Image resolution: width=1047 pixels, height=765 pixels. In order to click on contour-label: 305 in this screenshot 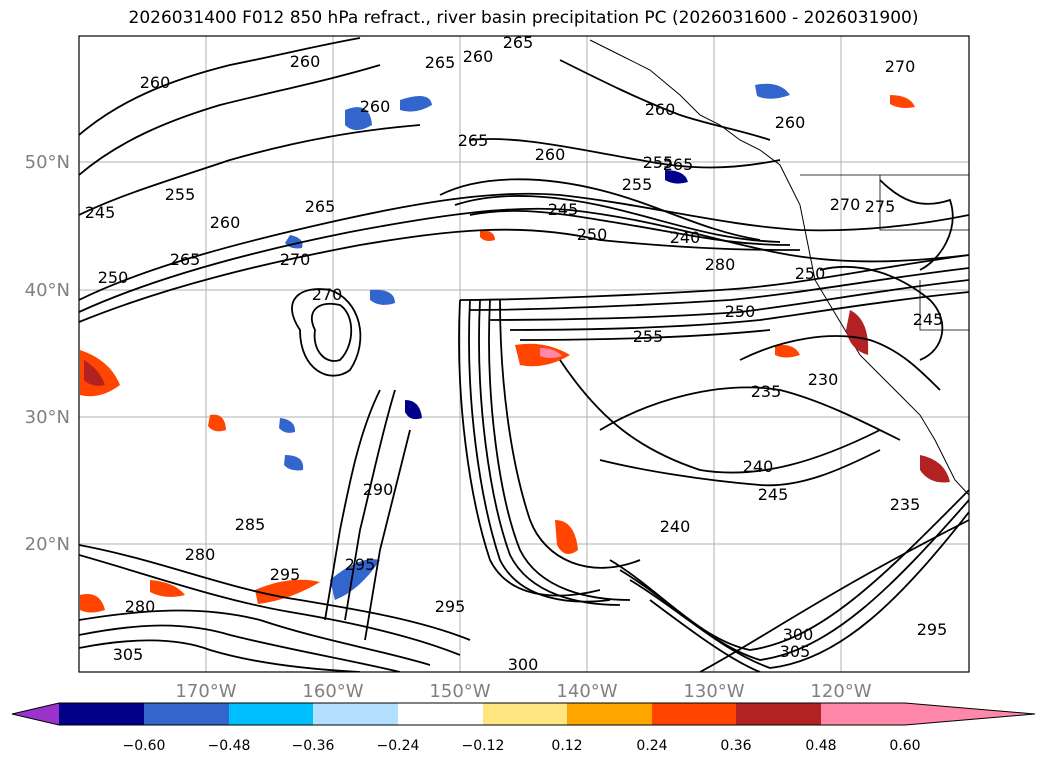, I will do `click(128, 654)`.